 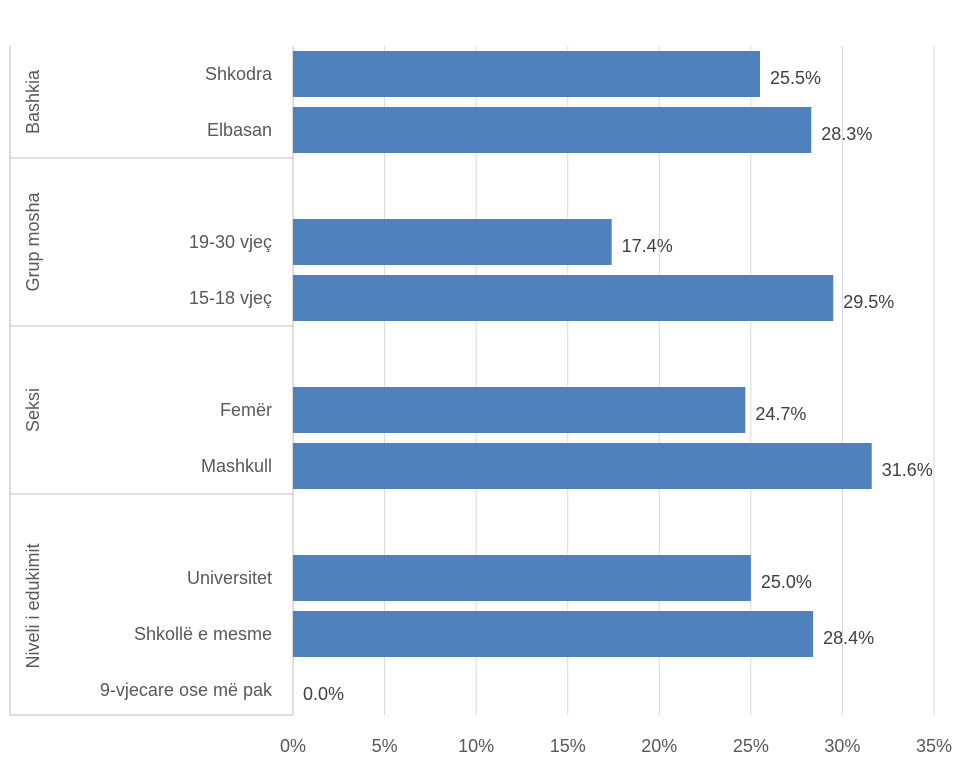 What do you see at coordinates (33, 241) in the screenshot?
I see `group-label: Grup mosha` at bounding box center [33, 241].